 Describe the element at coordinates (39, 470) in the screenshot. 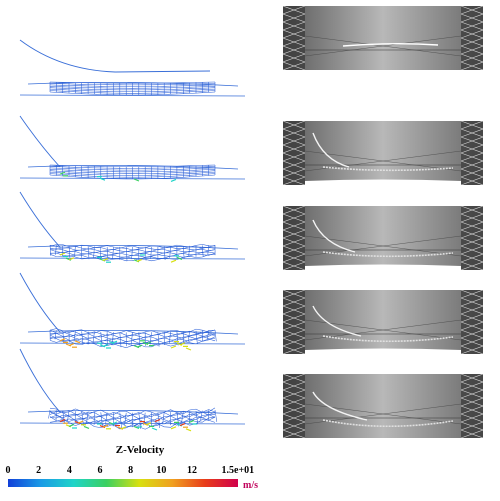

I see `legend-tick-1: 2` at that location.